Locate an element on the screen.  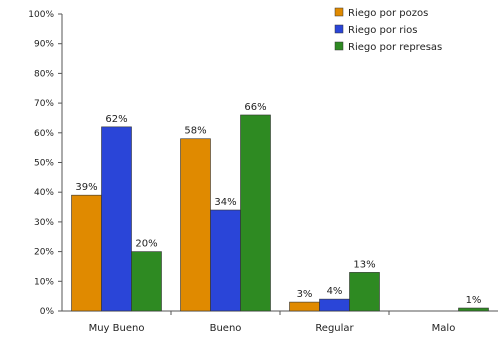
data-label: 4% is located at coordinates (335, 291).